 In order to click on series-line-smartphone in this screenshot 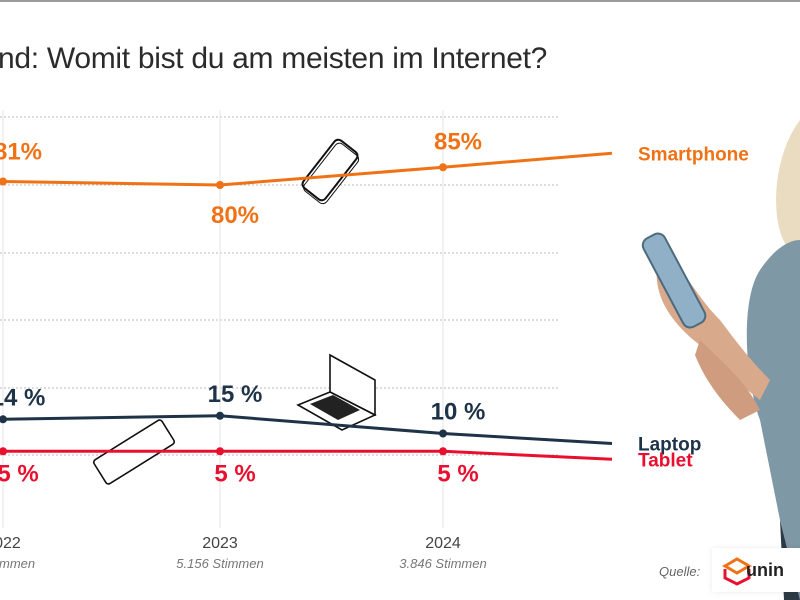, I will do `click(307, 169)`.